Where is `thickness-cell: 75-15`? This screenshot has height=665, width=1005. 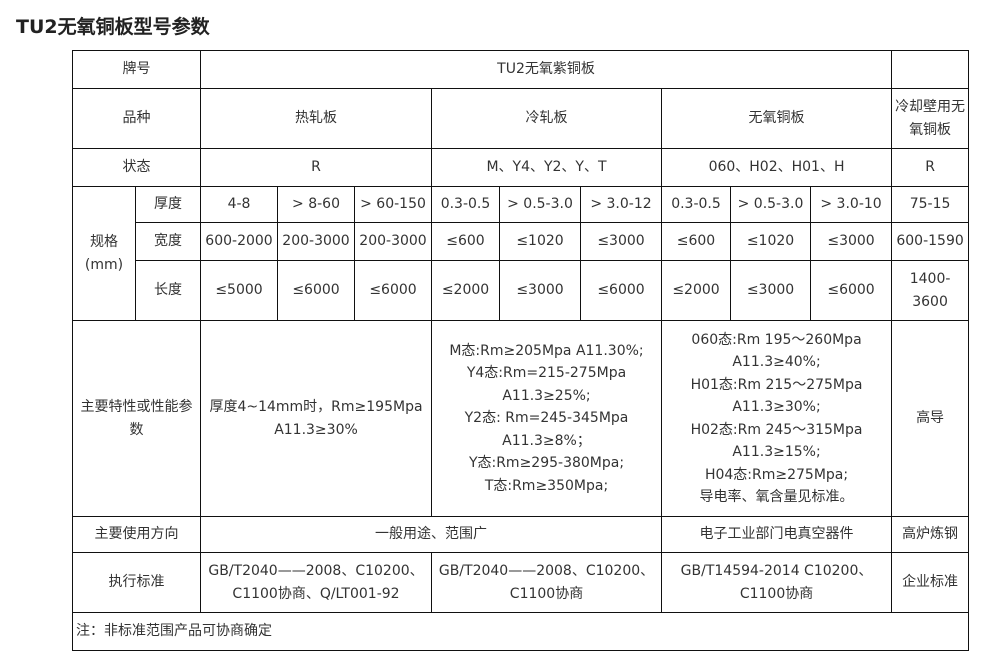
thickness-cell: 75-15 is located at coordinates (930, 204).